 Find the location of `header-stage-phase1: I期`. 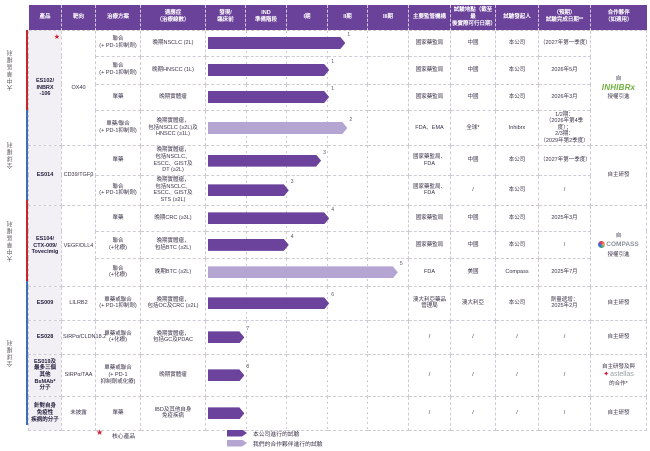

header-stage-phase1: I期 is located at coordinates (307, 17).